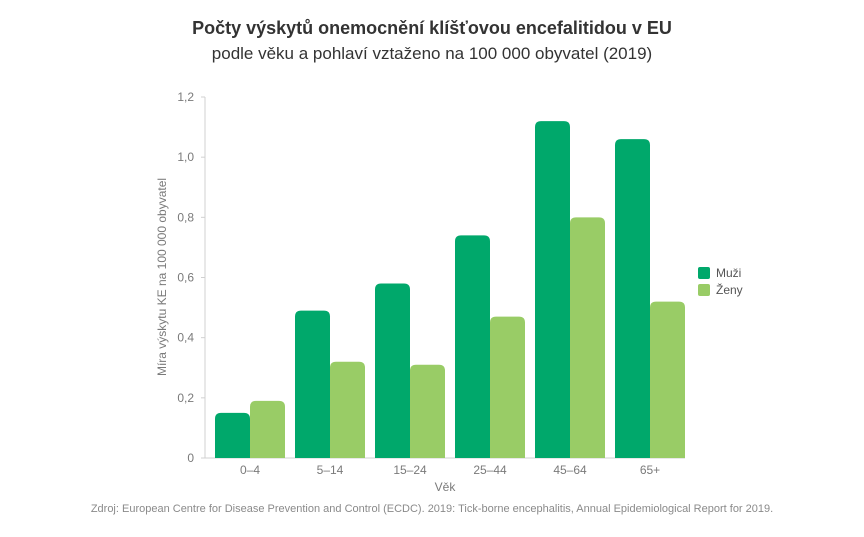 This screenshot has width=864, height=537. Describe the element at coordinates (185, 338) in the screenshot. I see `y-tick-label: 0,4` at that location.